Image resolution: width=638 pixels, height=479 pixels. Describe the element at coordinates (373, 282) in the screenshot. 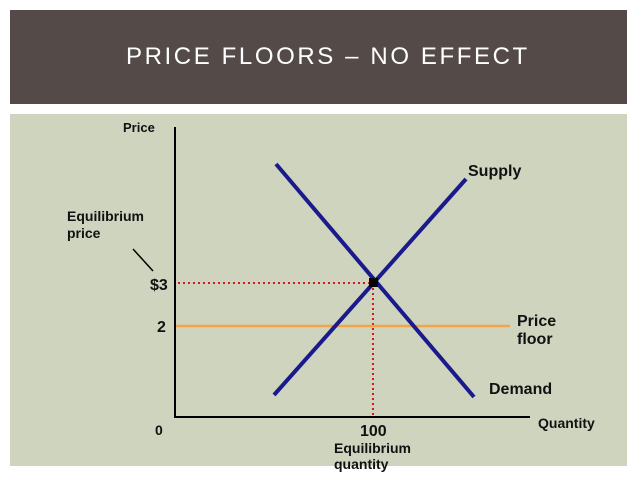

I see `equilibrium-point` at that location.